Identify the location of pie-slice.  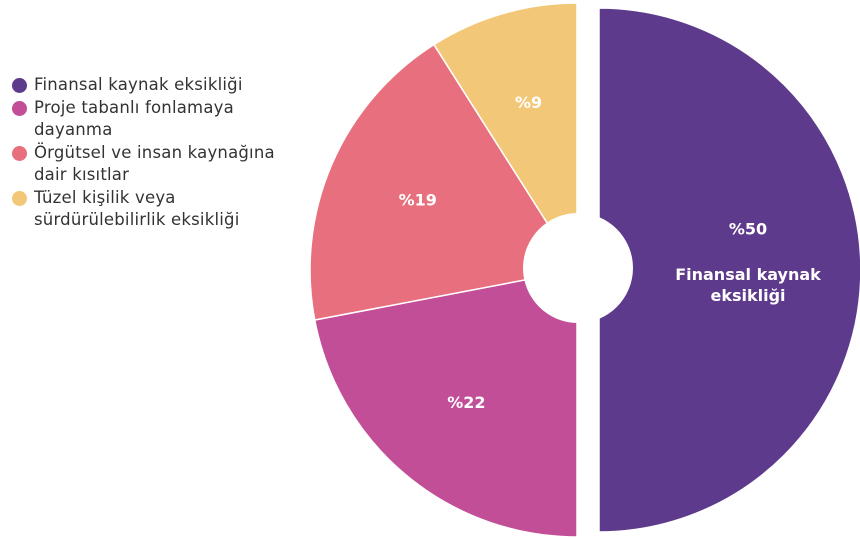
(505, 137).